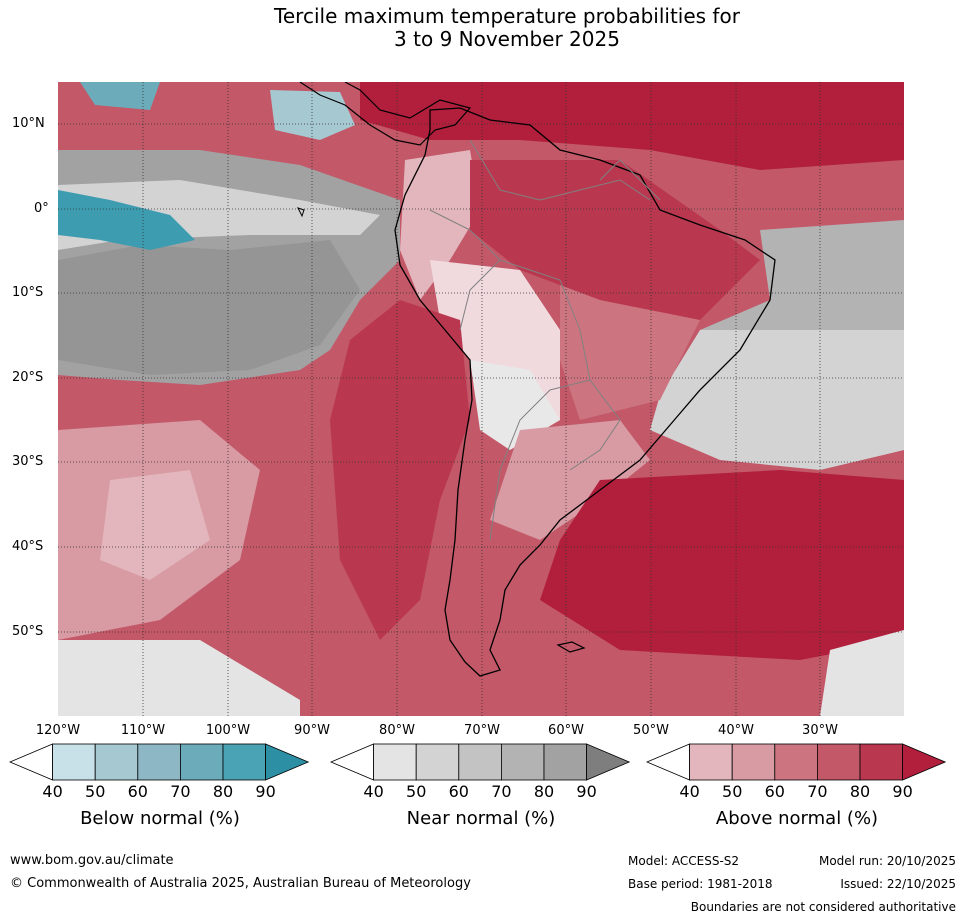 Image resolution: width=965 pixels, height=919 pixels. I want to click on lon-label: 100°W, so click(228, 730).